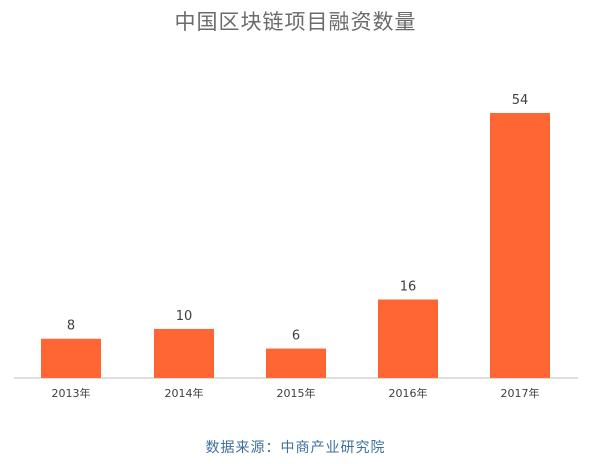 Image resolution: width=591 pixels, height=464 pixels. Describe the element at coordinates (296, 336) in the screenshot. I see `value-label-2: 6` at that location.